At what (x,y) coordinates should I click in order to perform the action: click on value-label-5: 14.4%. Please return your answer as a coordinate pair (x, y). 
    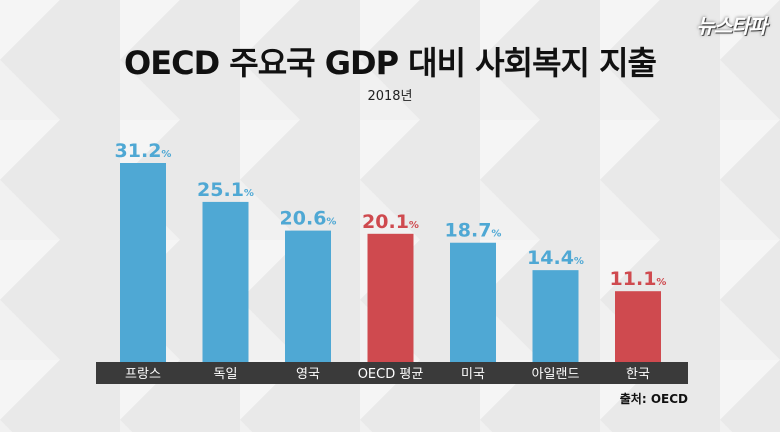
    Looking at the image, I should click on (555, 258).